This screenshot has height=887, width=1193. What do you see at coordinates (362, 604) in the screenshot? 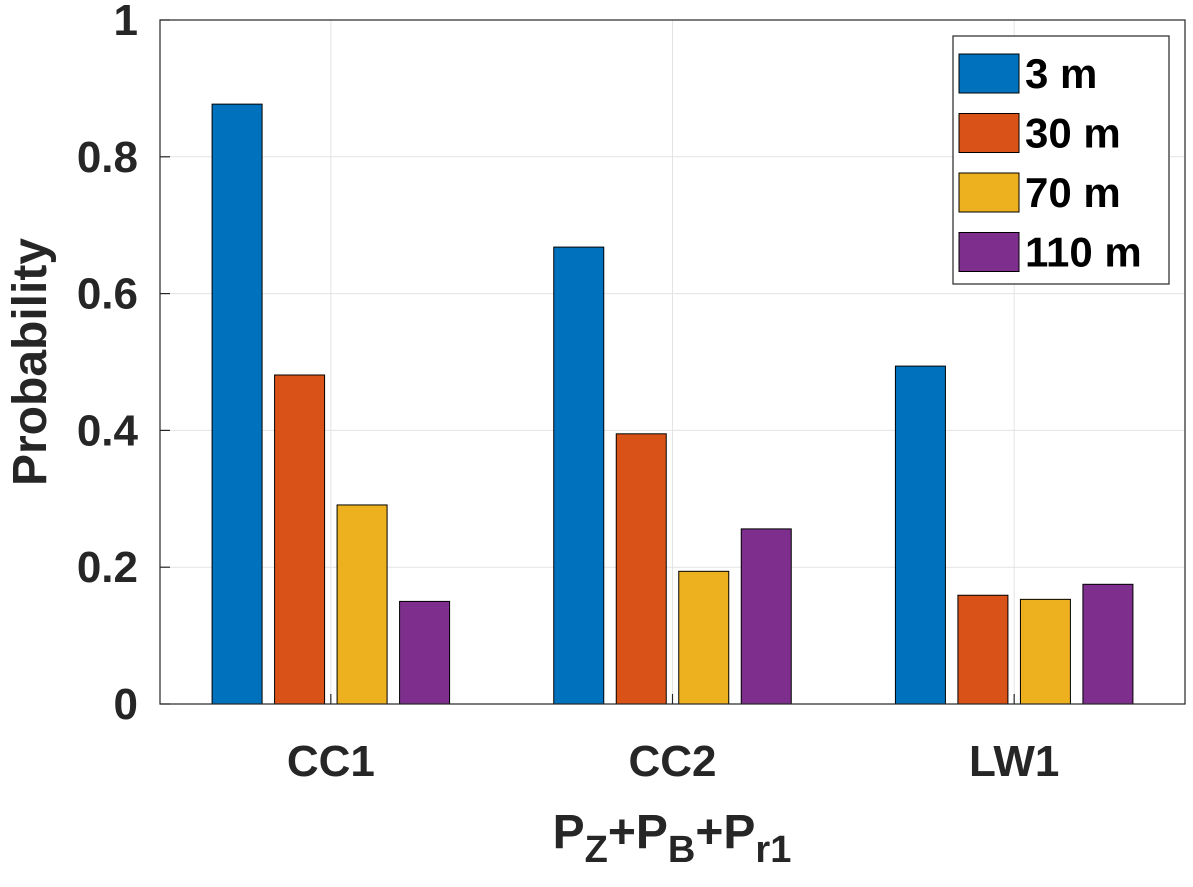
I see `bar-cc1-70m` at bounding box center [362, 604].